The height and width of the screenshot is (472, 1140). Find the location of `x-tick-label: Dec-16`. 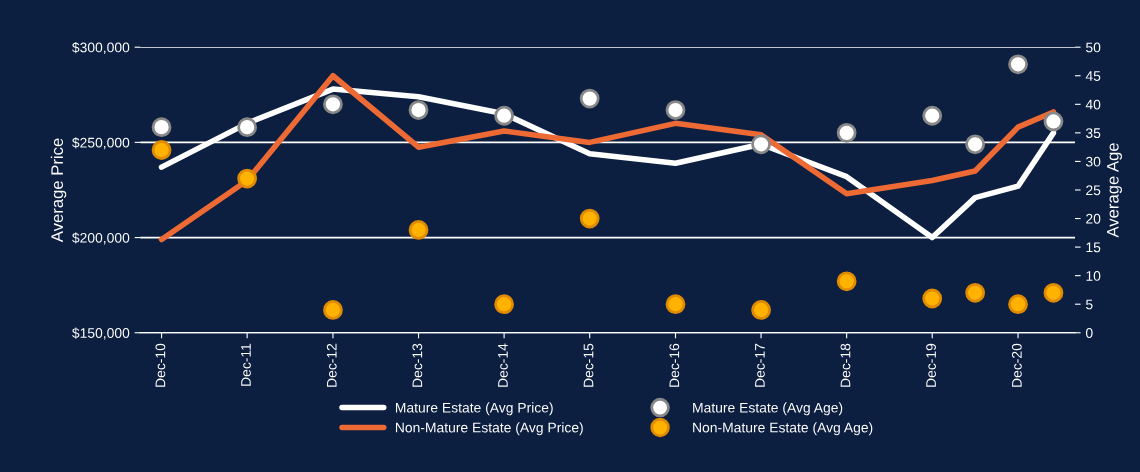

x-tick-label: Dec-16 is located at coordinates (674, 365).